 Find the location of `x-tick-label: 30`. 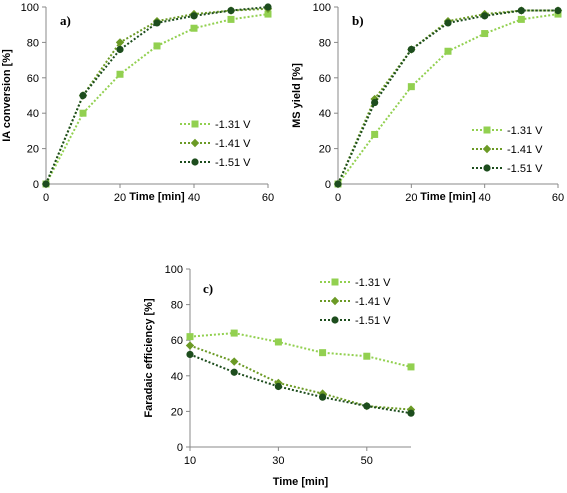

x-tick-label: 30 is located at coordinates (278, 461).